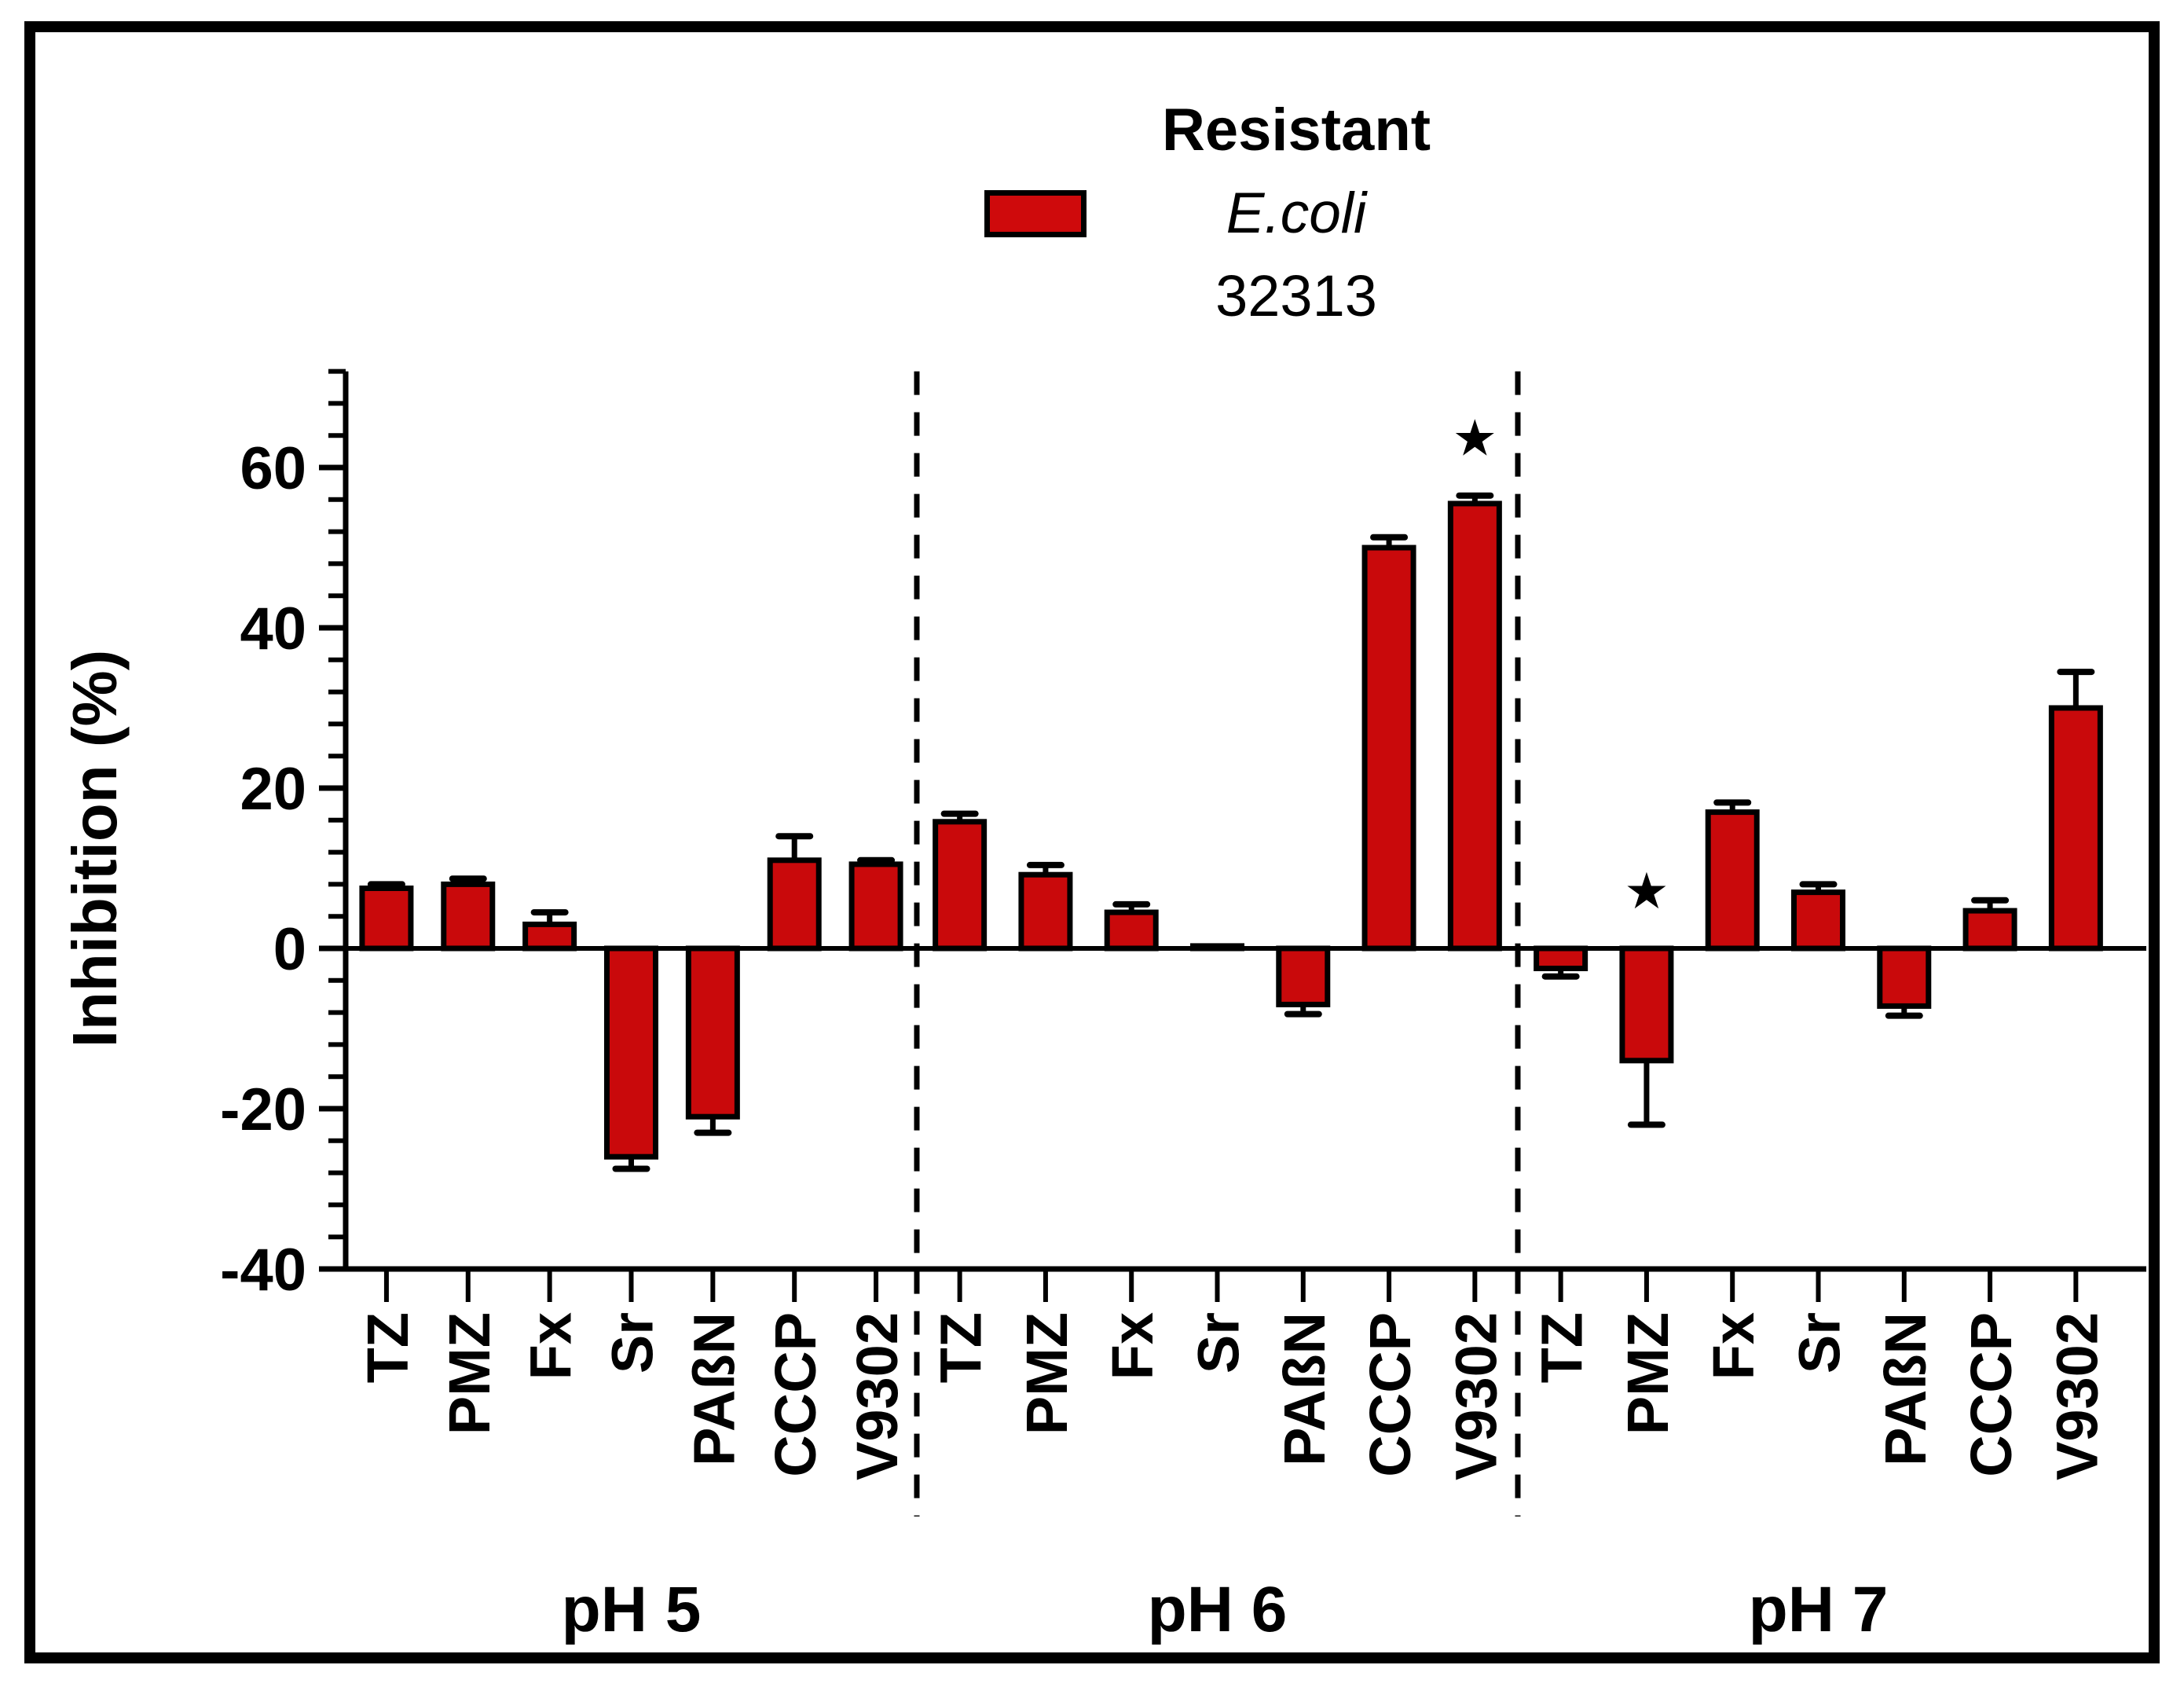 The height and width of the screenshot is (1687, 2184). I want to click on bar-ph5-Fx, so click(549, 936).